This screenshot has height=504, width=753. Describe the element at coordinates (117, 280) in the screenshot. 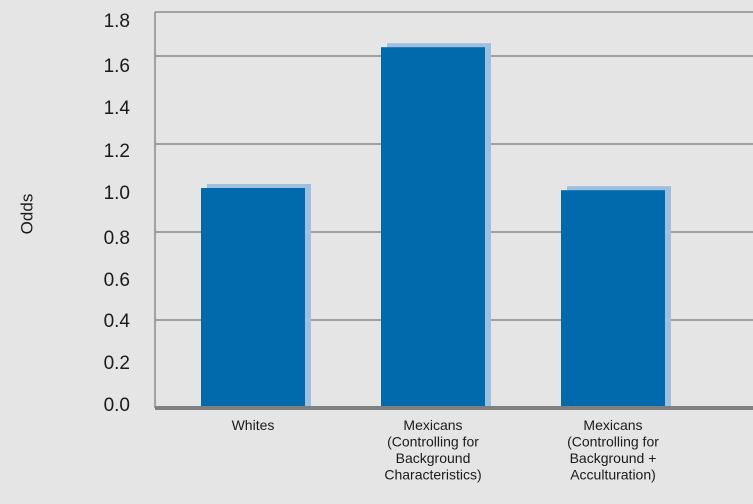

I see `y-tick-label-3: 0.6` at that location.